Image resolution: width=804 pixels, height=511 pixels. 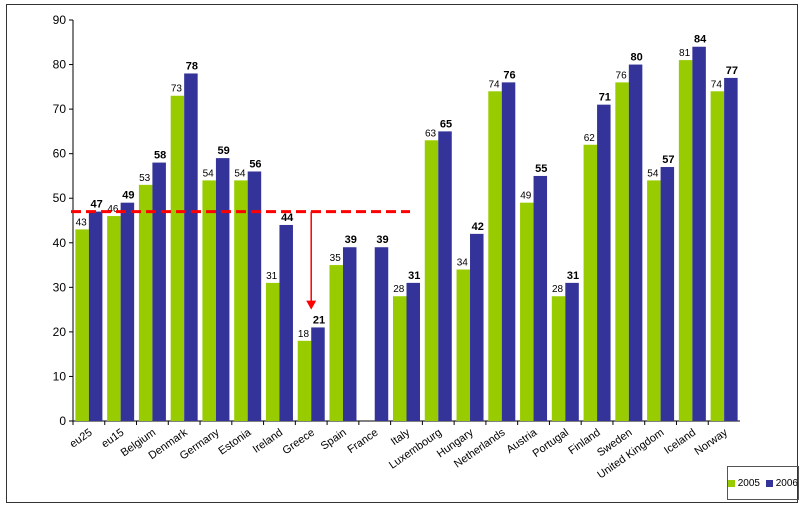 What do you see at coordinates (431, 133) in the screenshot?
I see `data-label-2005: 63` at bounding box center [431, 133].